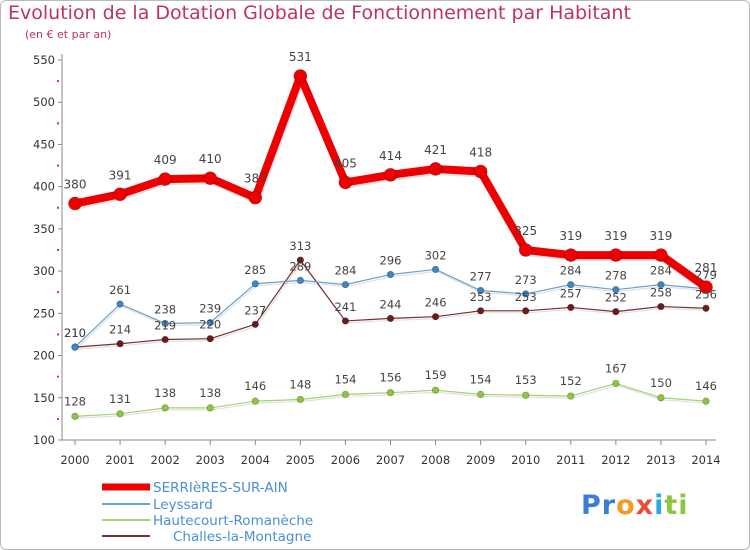 The height and width of the screenshot is (550, 750). I want to click on data-label-hautecourt-roman-che: 128, so click(75, 401).